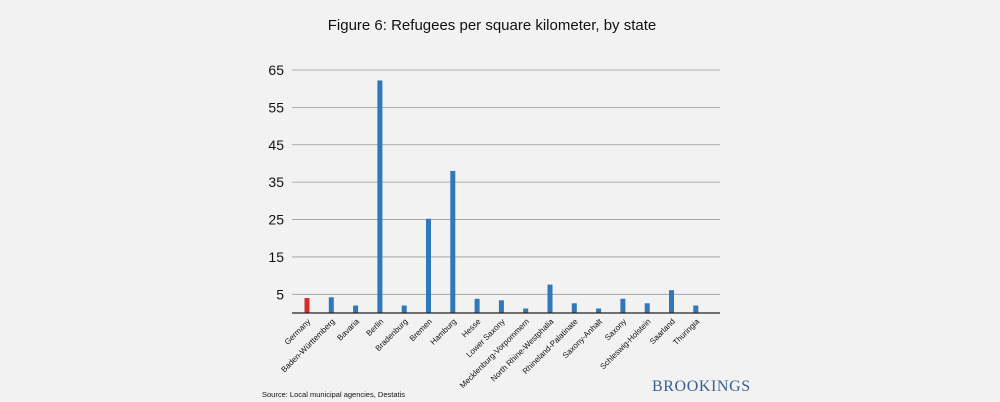 The image size is (1000, 402). What do you see at coordinates (356, 309) in the screenshot?
I see `bar-bavaria` at bounding box center [356, 309].